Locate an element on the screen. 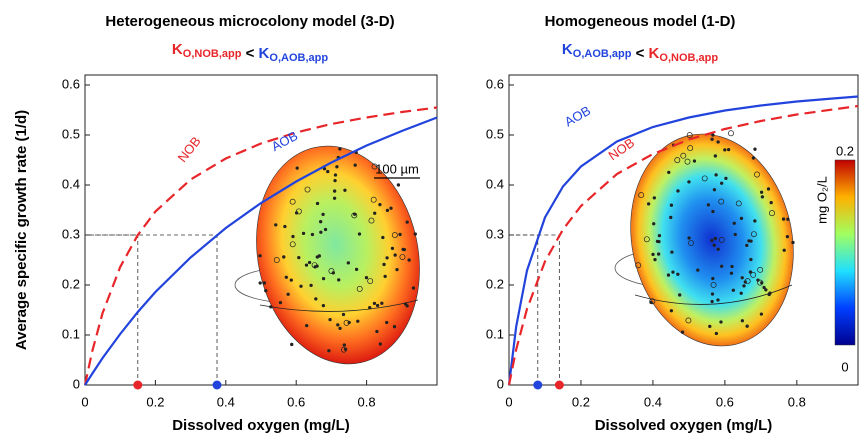 This screenshot has height=441, width=860. chart-title: Heterogeneous microcolony model (3-D) is located at coordinates (249, 21).